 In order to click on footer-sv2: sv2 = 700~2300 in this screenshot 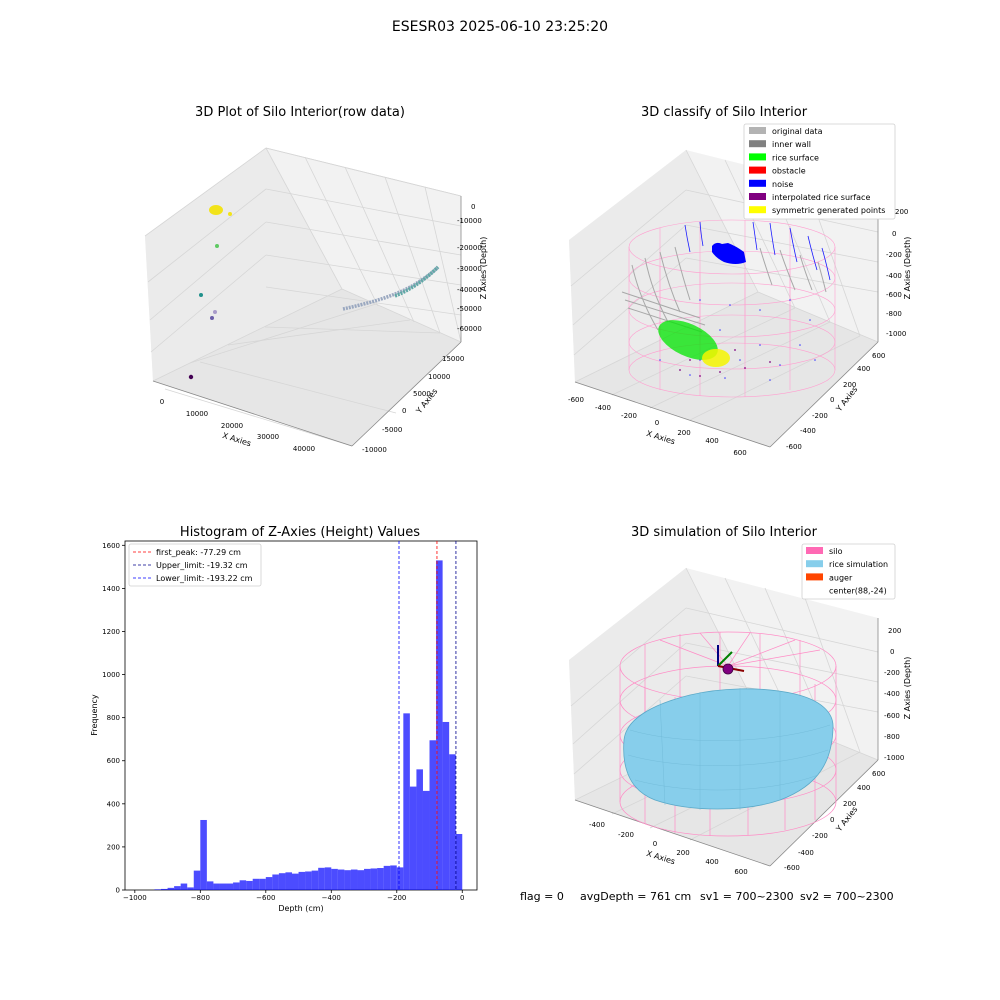, I will do `click(847, 896)`.